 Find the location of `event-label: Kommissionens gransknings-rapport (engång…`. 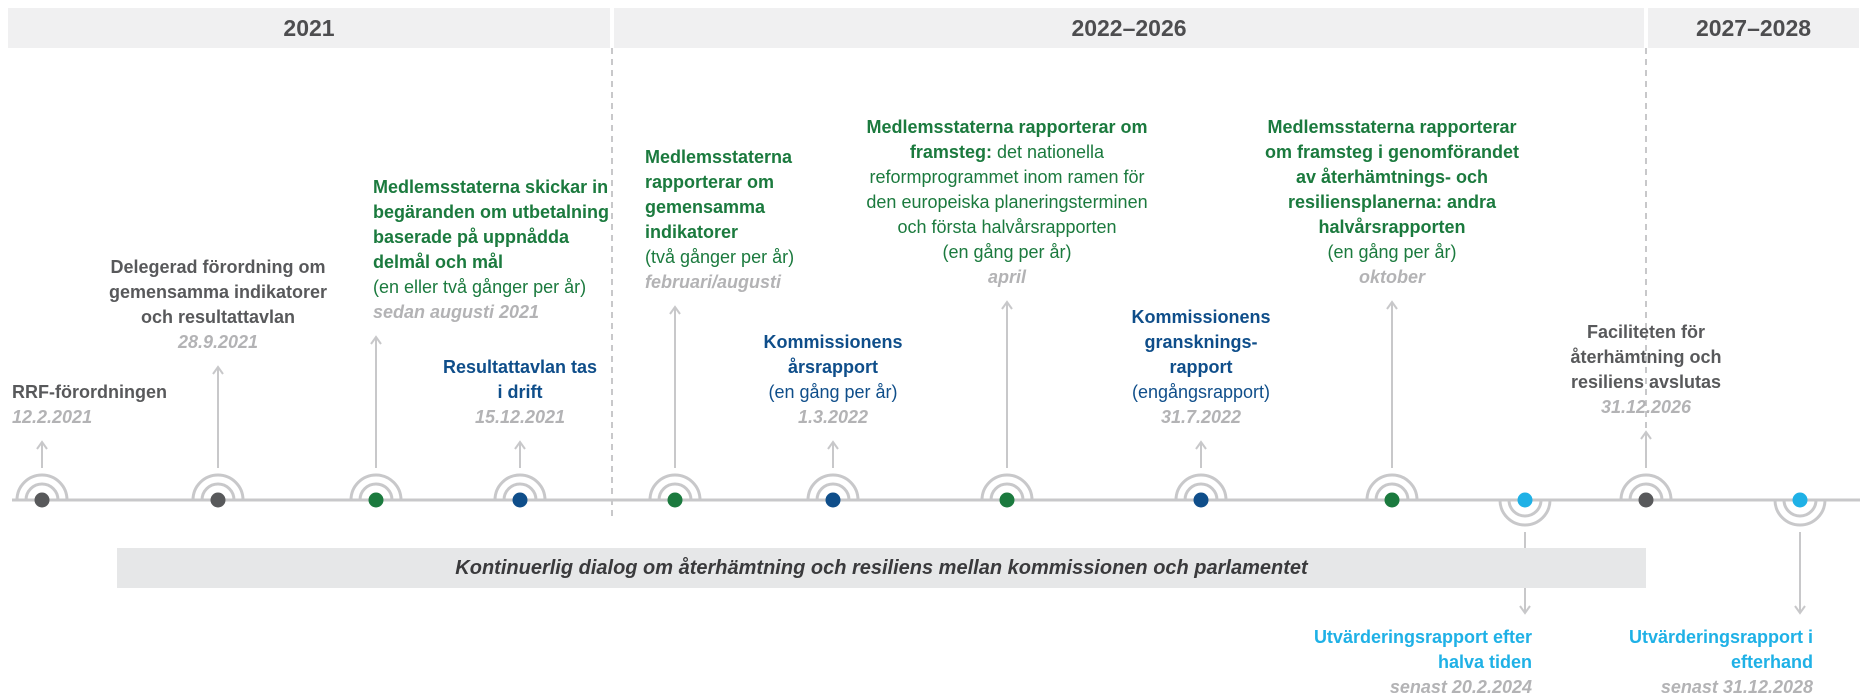

event-label: Kommissionens gransknings-rapport (engång… is located at coordinates (1201, 367).